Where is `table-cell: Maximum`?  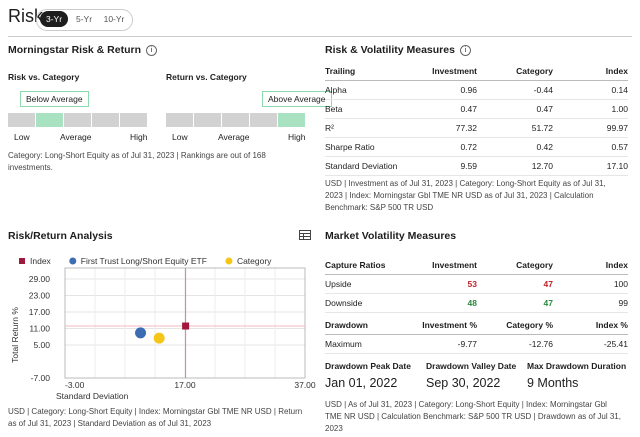 table-cell: Maximum is located at coordinates (370, 344).